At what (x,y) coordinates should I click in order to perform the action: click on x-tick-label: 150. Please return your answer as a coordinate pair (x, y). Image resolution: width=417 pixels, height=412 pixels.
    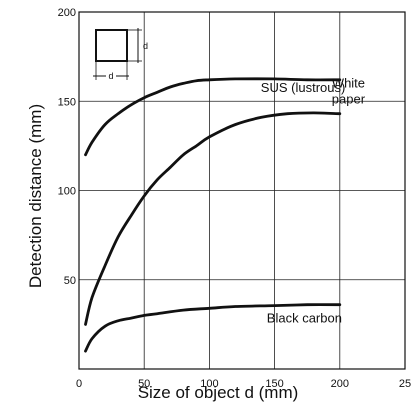
    Looking at the image, I should click on (274, 384).